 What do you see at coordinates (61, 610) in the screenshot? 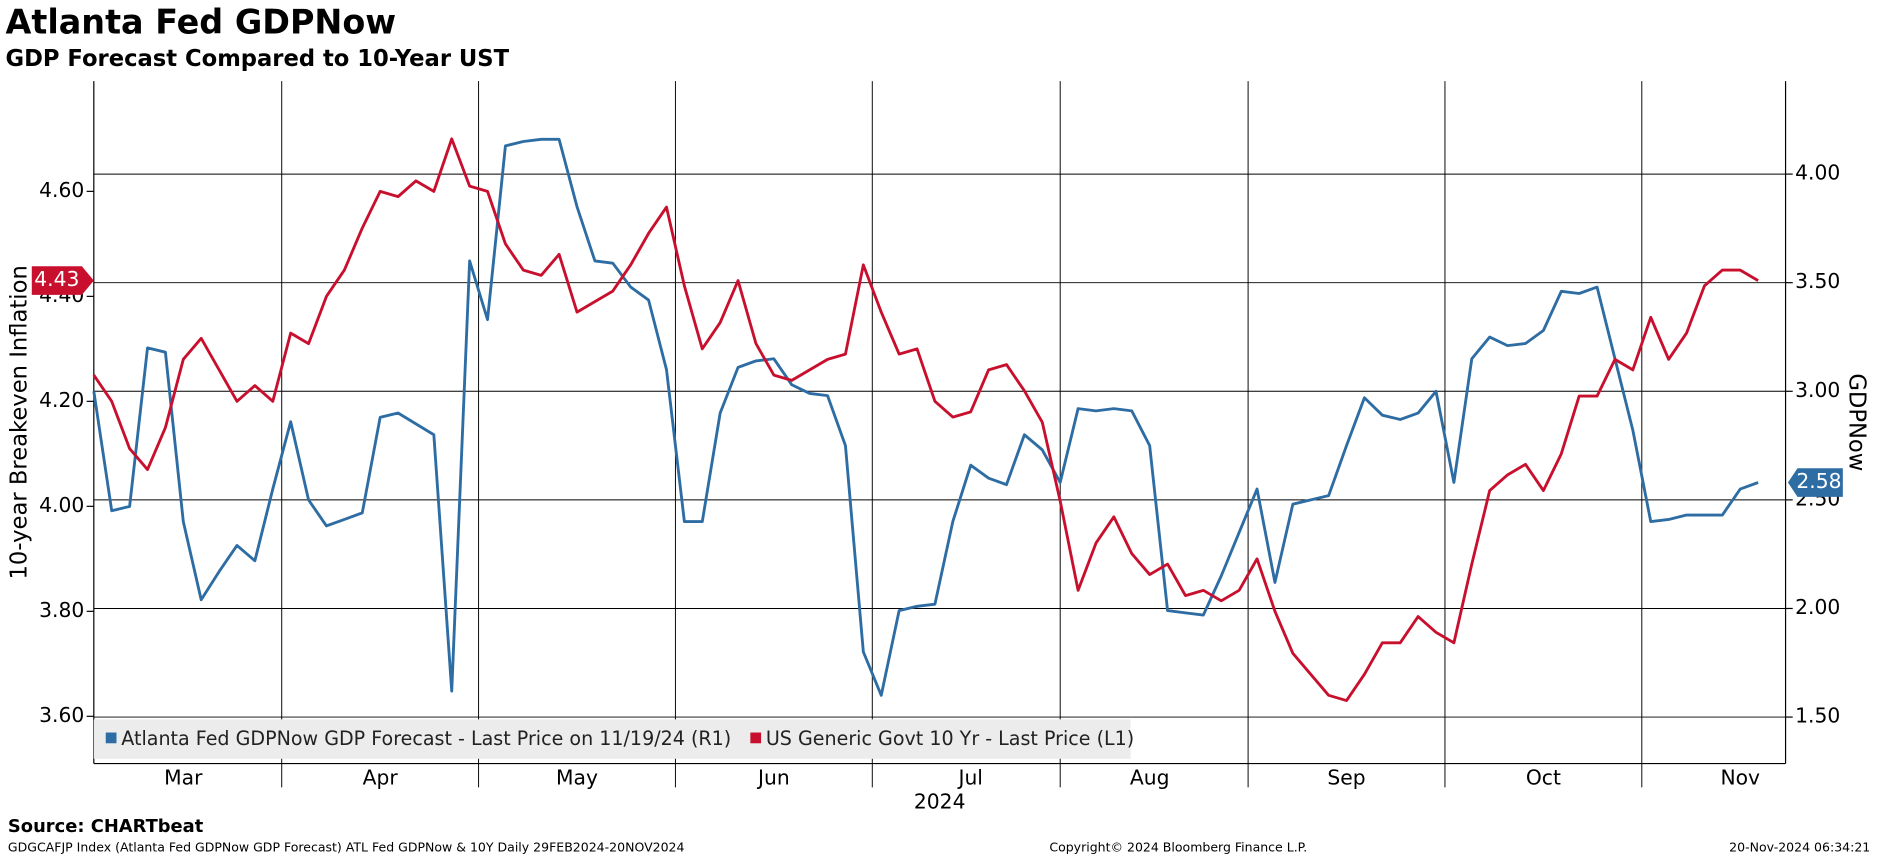
I see `y-tick-label: 3.80` at bounding box center [61, 610].